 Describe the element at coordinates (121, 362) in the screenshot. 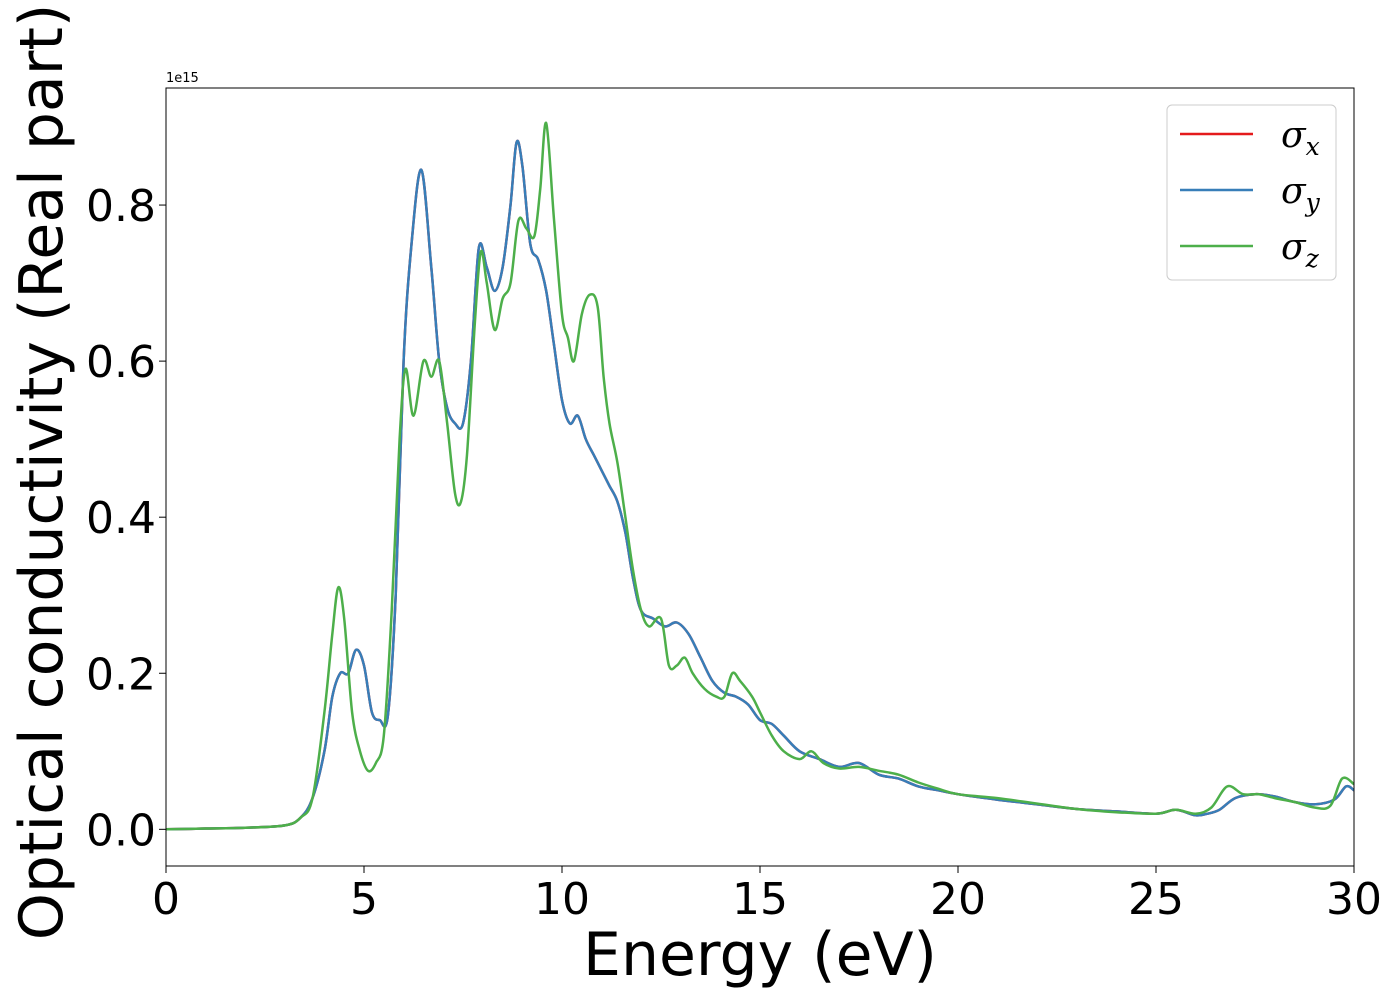

I see `y-tick-label: 0.6` at that location.